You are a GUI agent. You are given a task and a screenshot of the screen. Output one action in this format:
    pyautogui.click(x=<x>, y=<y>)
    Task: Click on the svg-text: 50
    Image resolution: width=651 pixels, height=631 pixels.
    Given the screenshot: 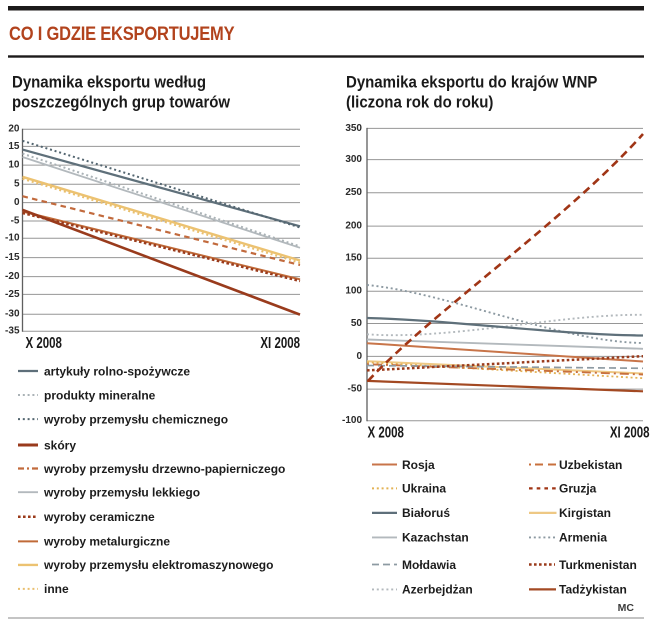 What is the action you would take?
    pyautogui.click(x=357, y=323)
    